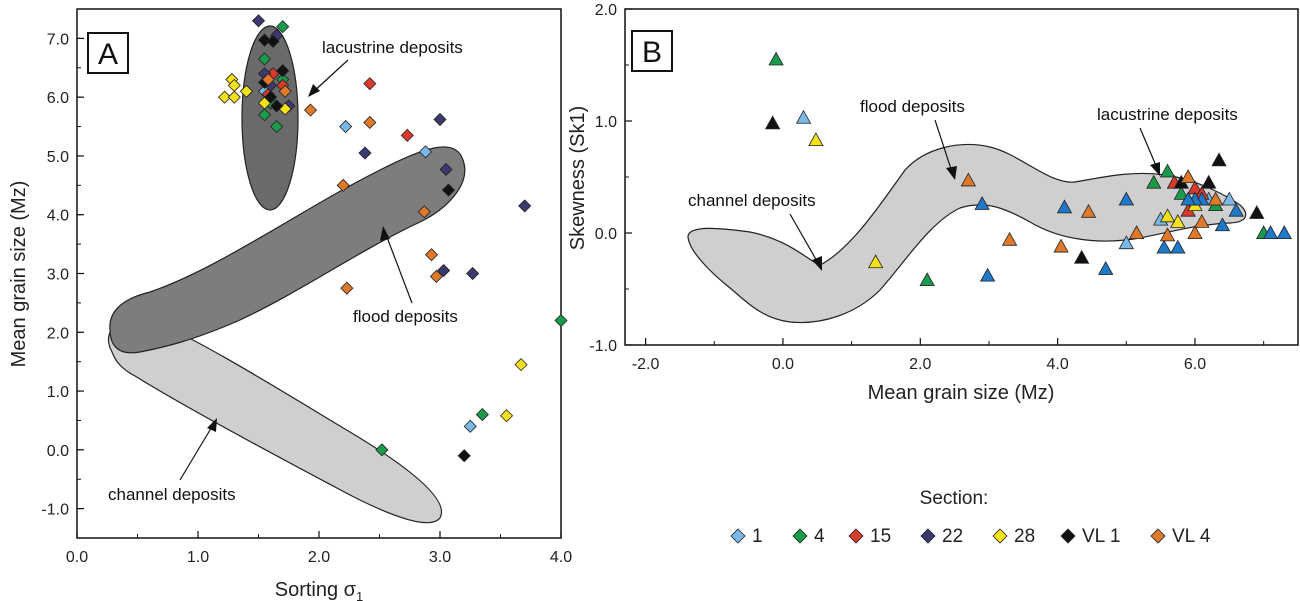 The image size is (1300, 601). What do you see at coordinates (967, 233) in the screenshot?
I see `region-b-lacustrine-flood-channel` at bounding box center [967, 233].